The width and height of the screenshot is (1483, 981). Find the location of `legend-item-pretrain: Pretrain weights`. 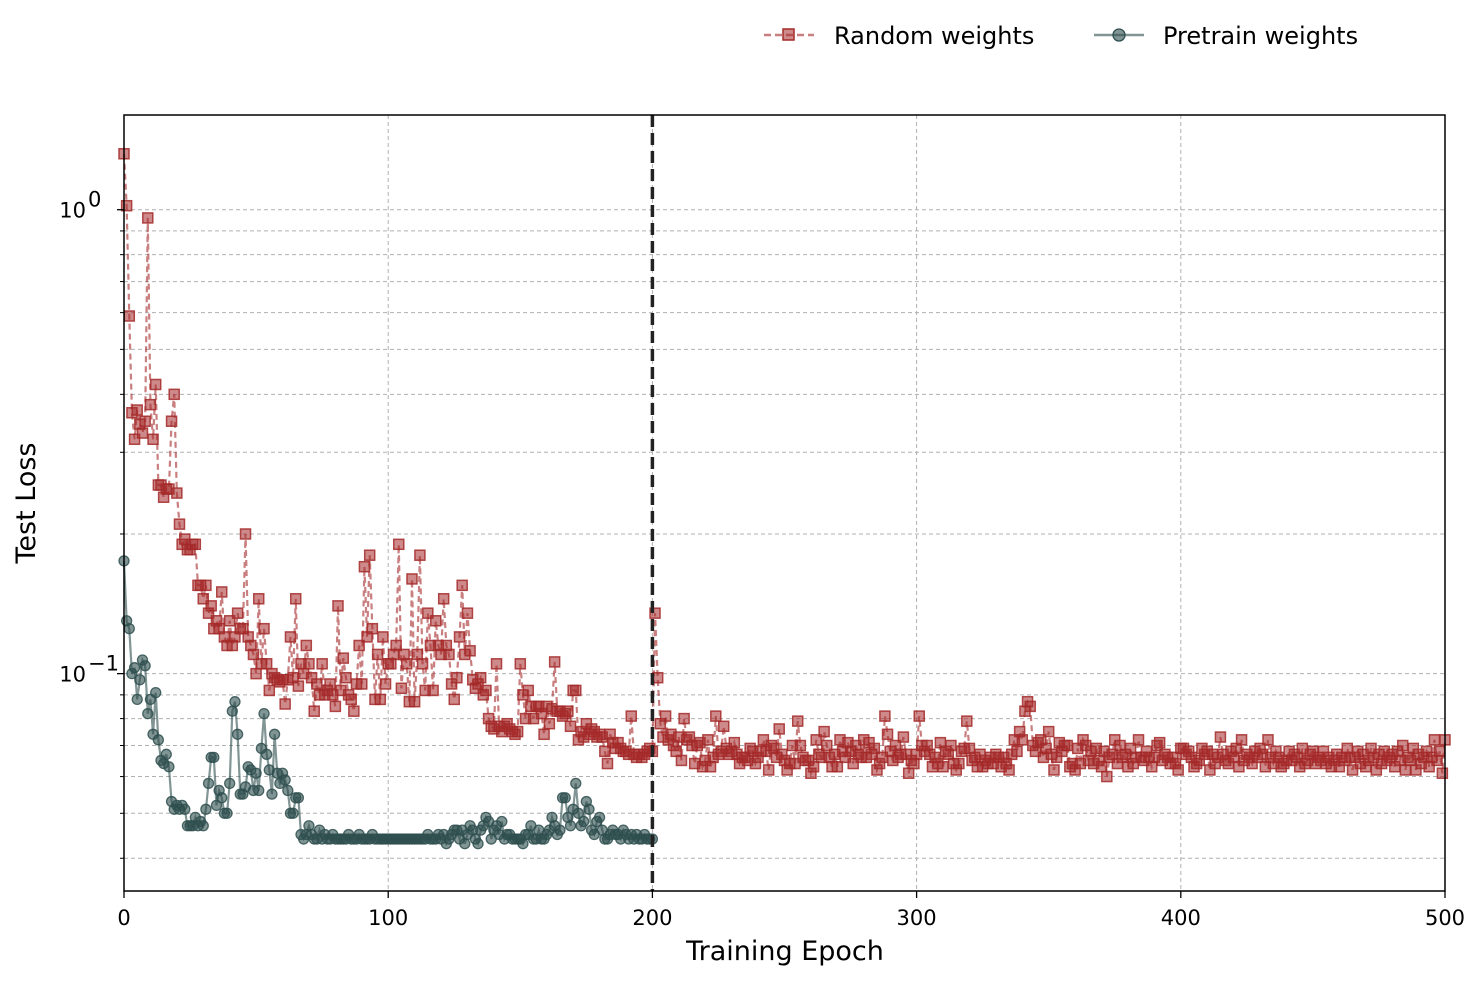

legend-item-pretrain: Pretrain weights is located at coordinates (1226, 36).